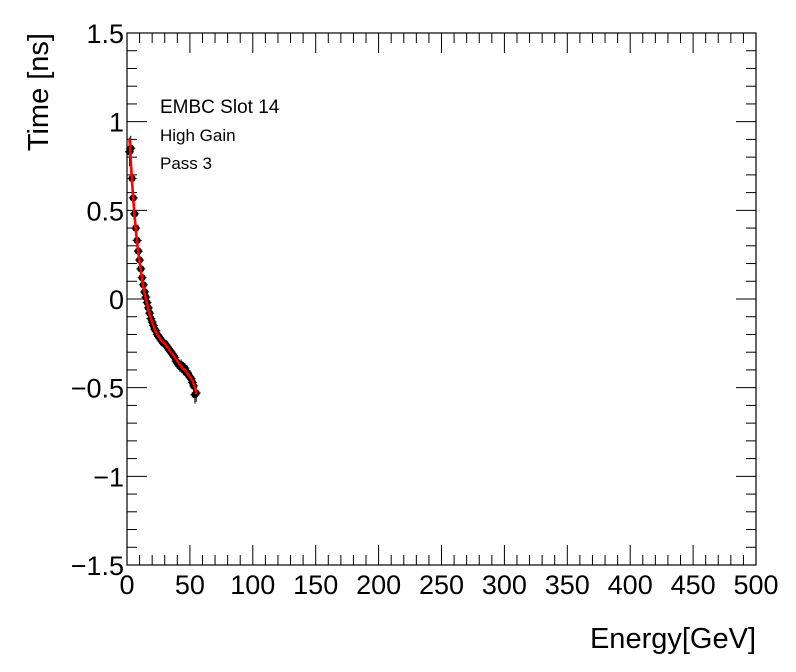  What do you see at coordinates (673, 639) in the screenshot?
I see `x-axis-title: Energy[GeV]` at bounding box center [673, 639].